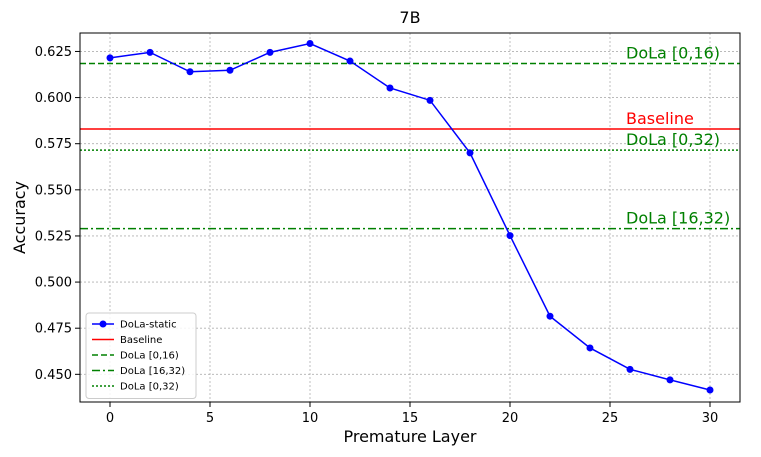 The height and width of the screenshot is (457, 761). Describe the element at coordinates (310, 418) in the screenshot. I see `x-tick-label: 10` at that location.